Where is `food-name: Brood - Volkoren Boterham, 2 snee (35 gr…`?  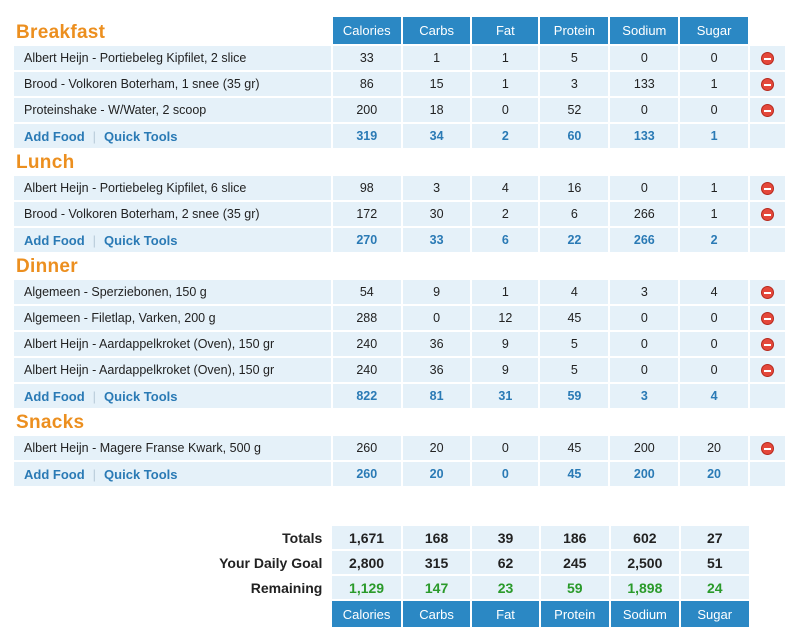 food-name: Brood - Volkoren Boterham, 2 snee (35 gr… is located at coordinates (172, 214).